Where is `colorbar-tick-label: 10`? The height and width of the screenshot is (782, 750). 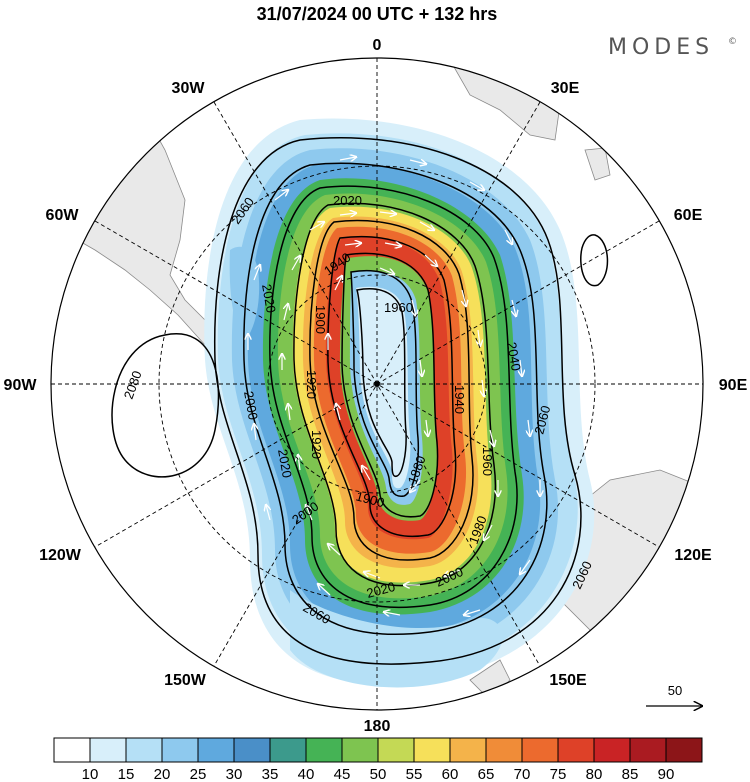
colorbar-tick-label: 10 is located at coordinates (90, 774).